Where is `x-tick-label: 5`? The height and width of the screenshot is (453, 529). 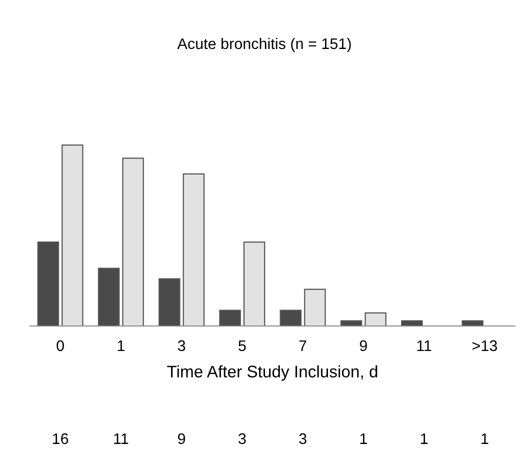 x-tick-label: 5 is located at coordinates (242, 346).